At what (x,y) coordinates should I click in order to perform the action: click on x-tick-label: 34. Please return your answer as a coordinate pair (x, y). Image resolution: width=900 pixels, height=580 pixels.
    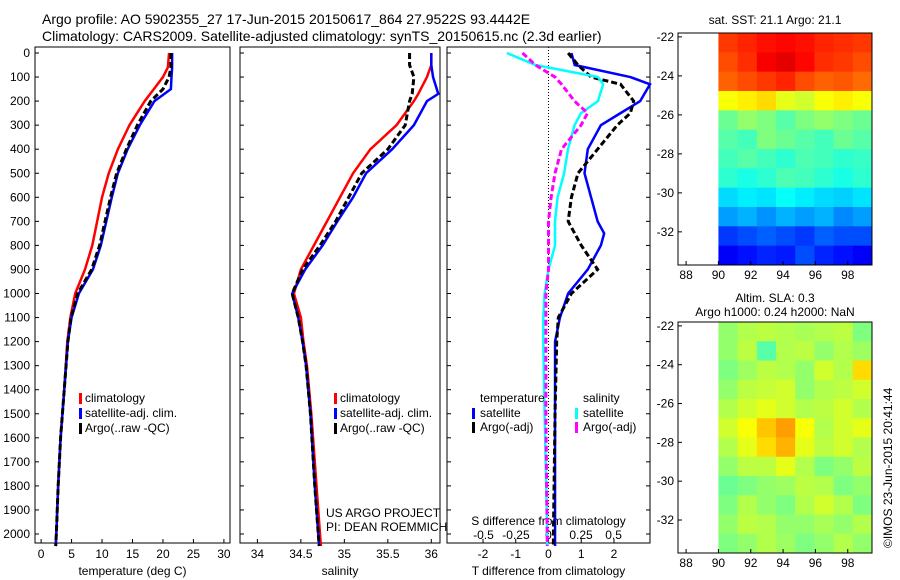
    Looking at the image, I should click on (258, 554).